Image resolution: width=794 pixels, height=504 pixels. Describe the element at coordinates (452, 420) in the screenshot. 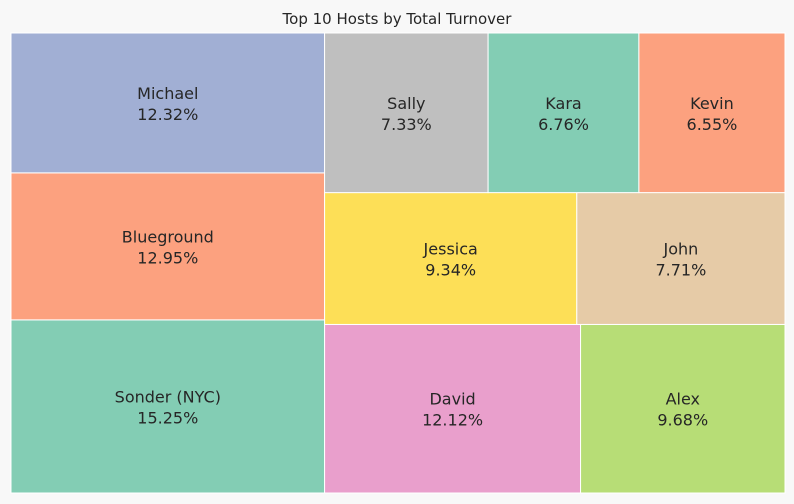

I see `tile-percent-david: 12.12%` at that location.